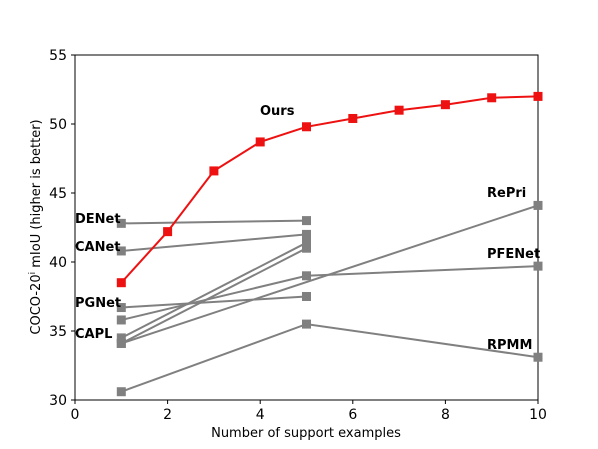  What do you see at coordinates (36, 226) in the screenshot?
I see `y-axis-label: COCO-20i mIoU (higher is better)` at bounding box center [36, 226].